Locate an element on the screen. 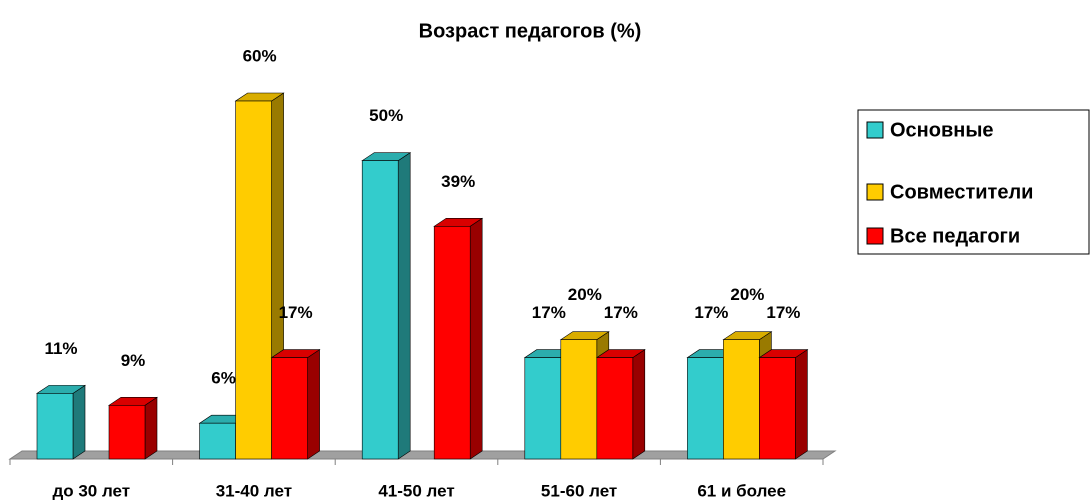  legend-label: Совместители is located at coordinates (961, 192).